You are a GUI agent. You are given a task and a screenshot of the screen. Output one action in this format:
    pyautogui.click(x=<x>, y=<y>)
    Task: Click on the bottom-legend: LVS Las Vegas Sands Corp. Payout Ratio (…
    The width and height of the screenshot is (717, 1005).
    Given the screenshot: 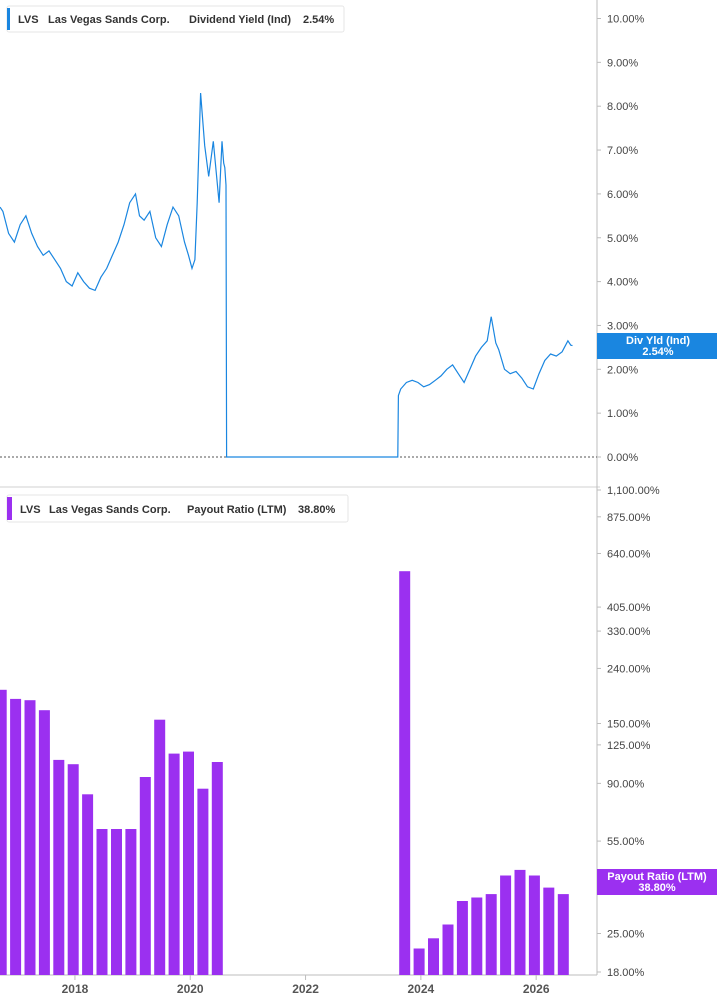 What is the action you would take?
    pyautogui.click(x=177, y=508)
    